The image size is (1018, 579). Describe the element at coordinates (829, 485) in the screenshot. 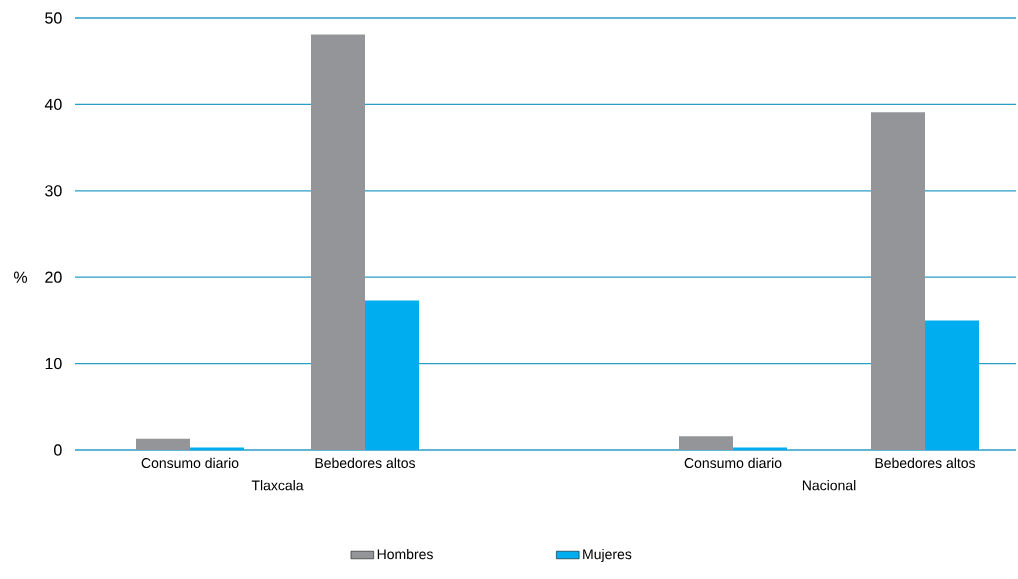

I see `x-axis-title: Nacional` at that location.